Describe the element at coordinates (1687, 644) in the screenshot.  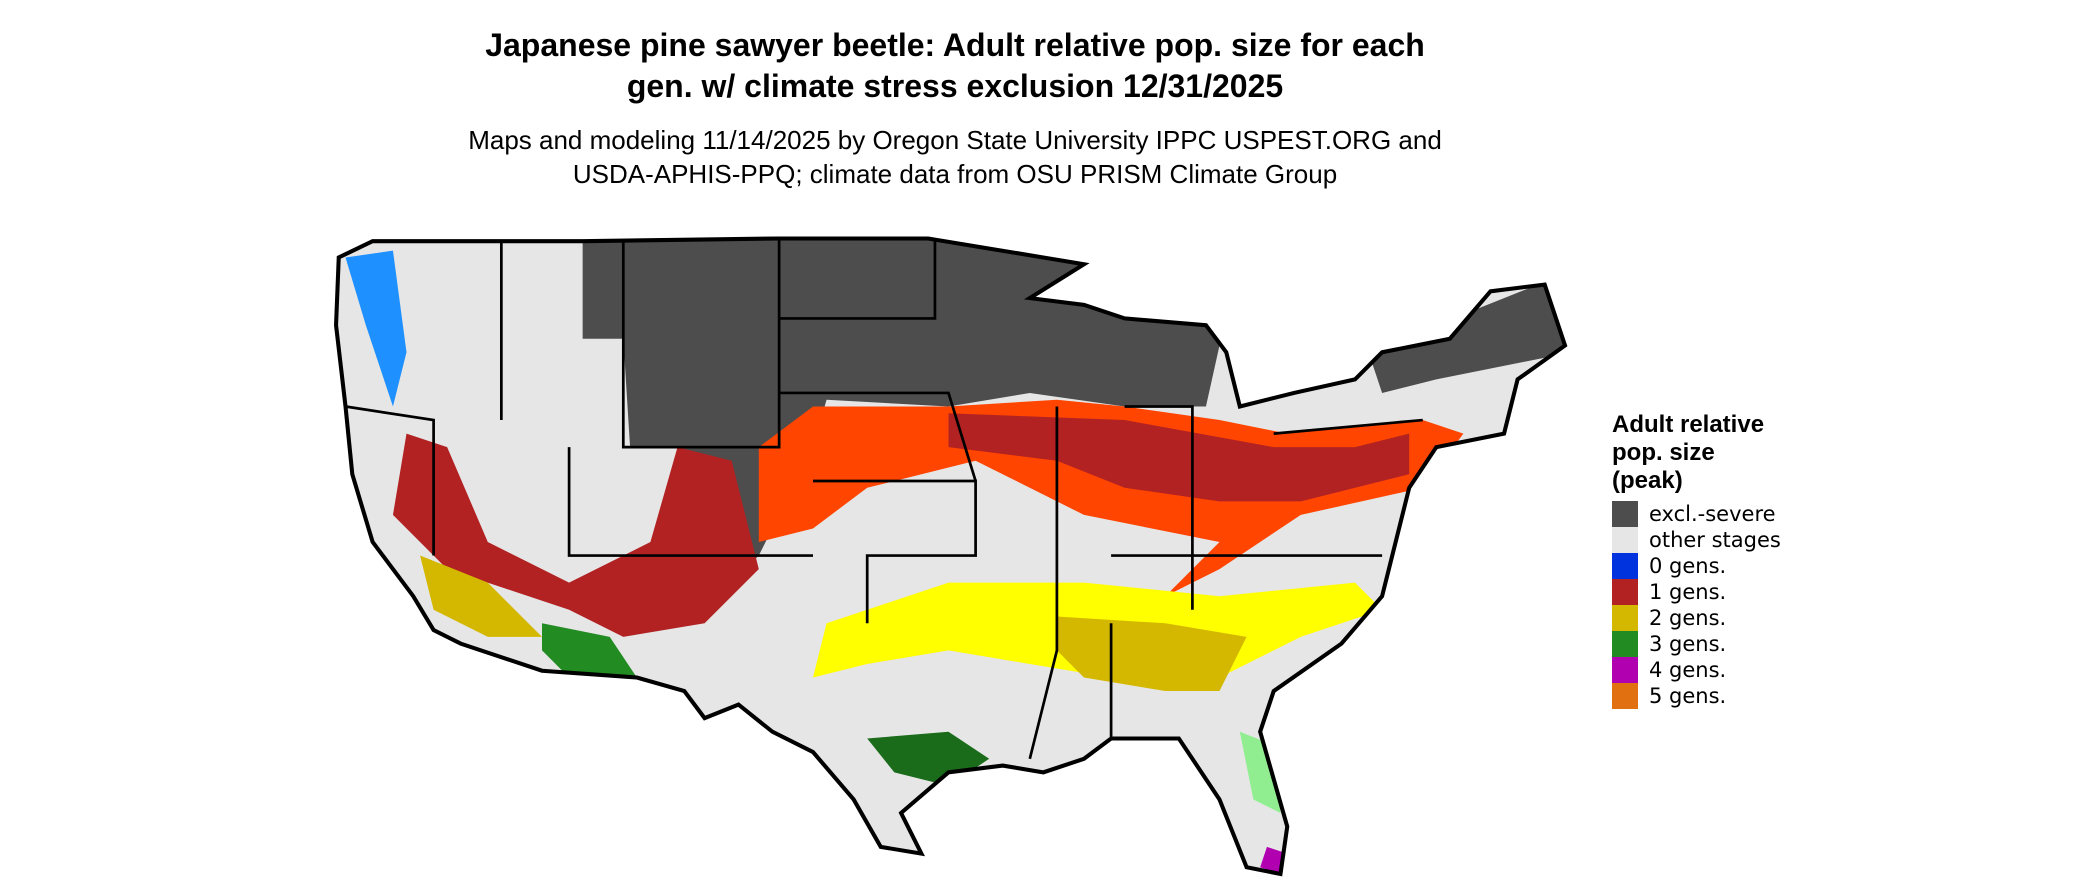
I see `legend-label: 3 gens.` at that location.